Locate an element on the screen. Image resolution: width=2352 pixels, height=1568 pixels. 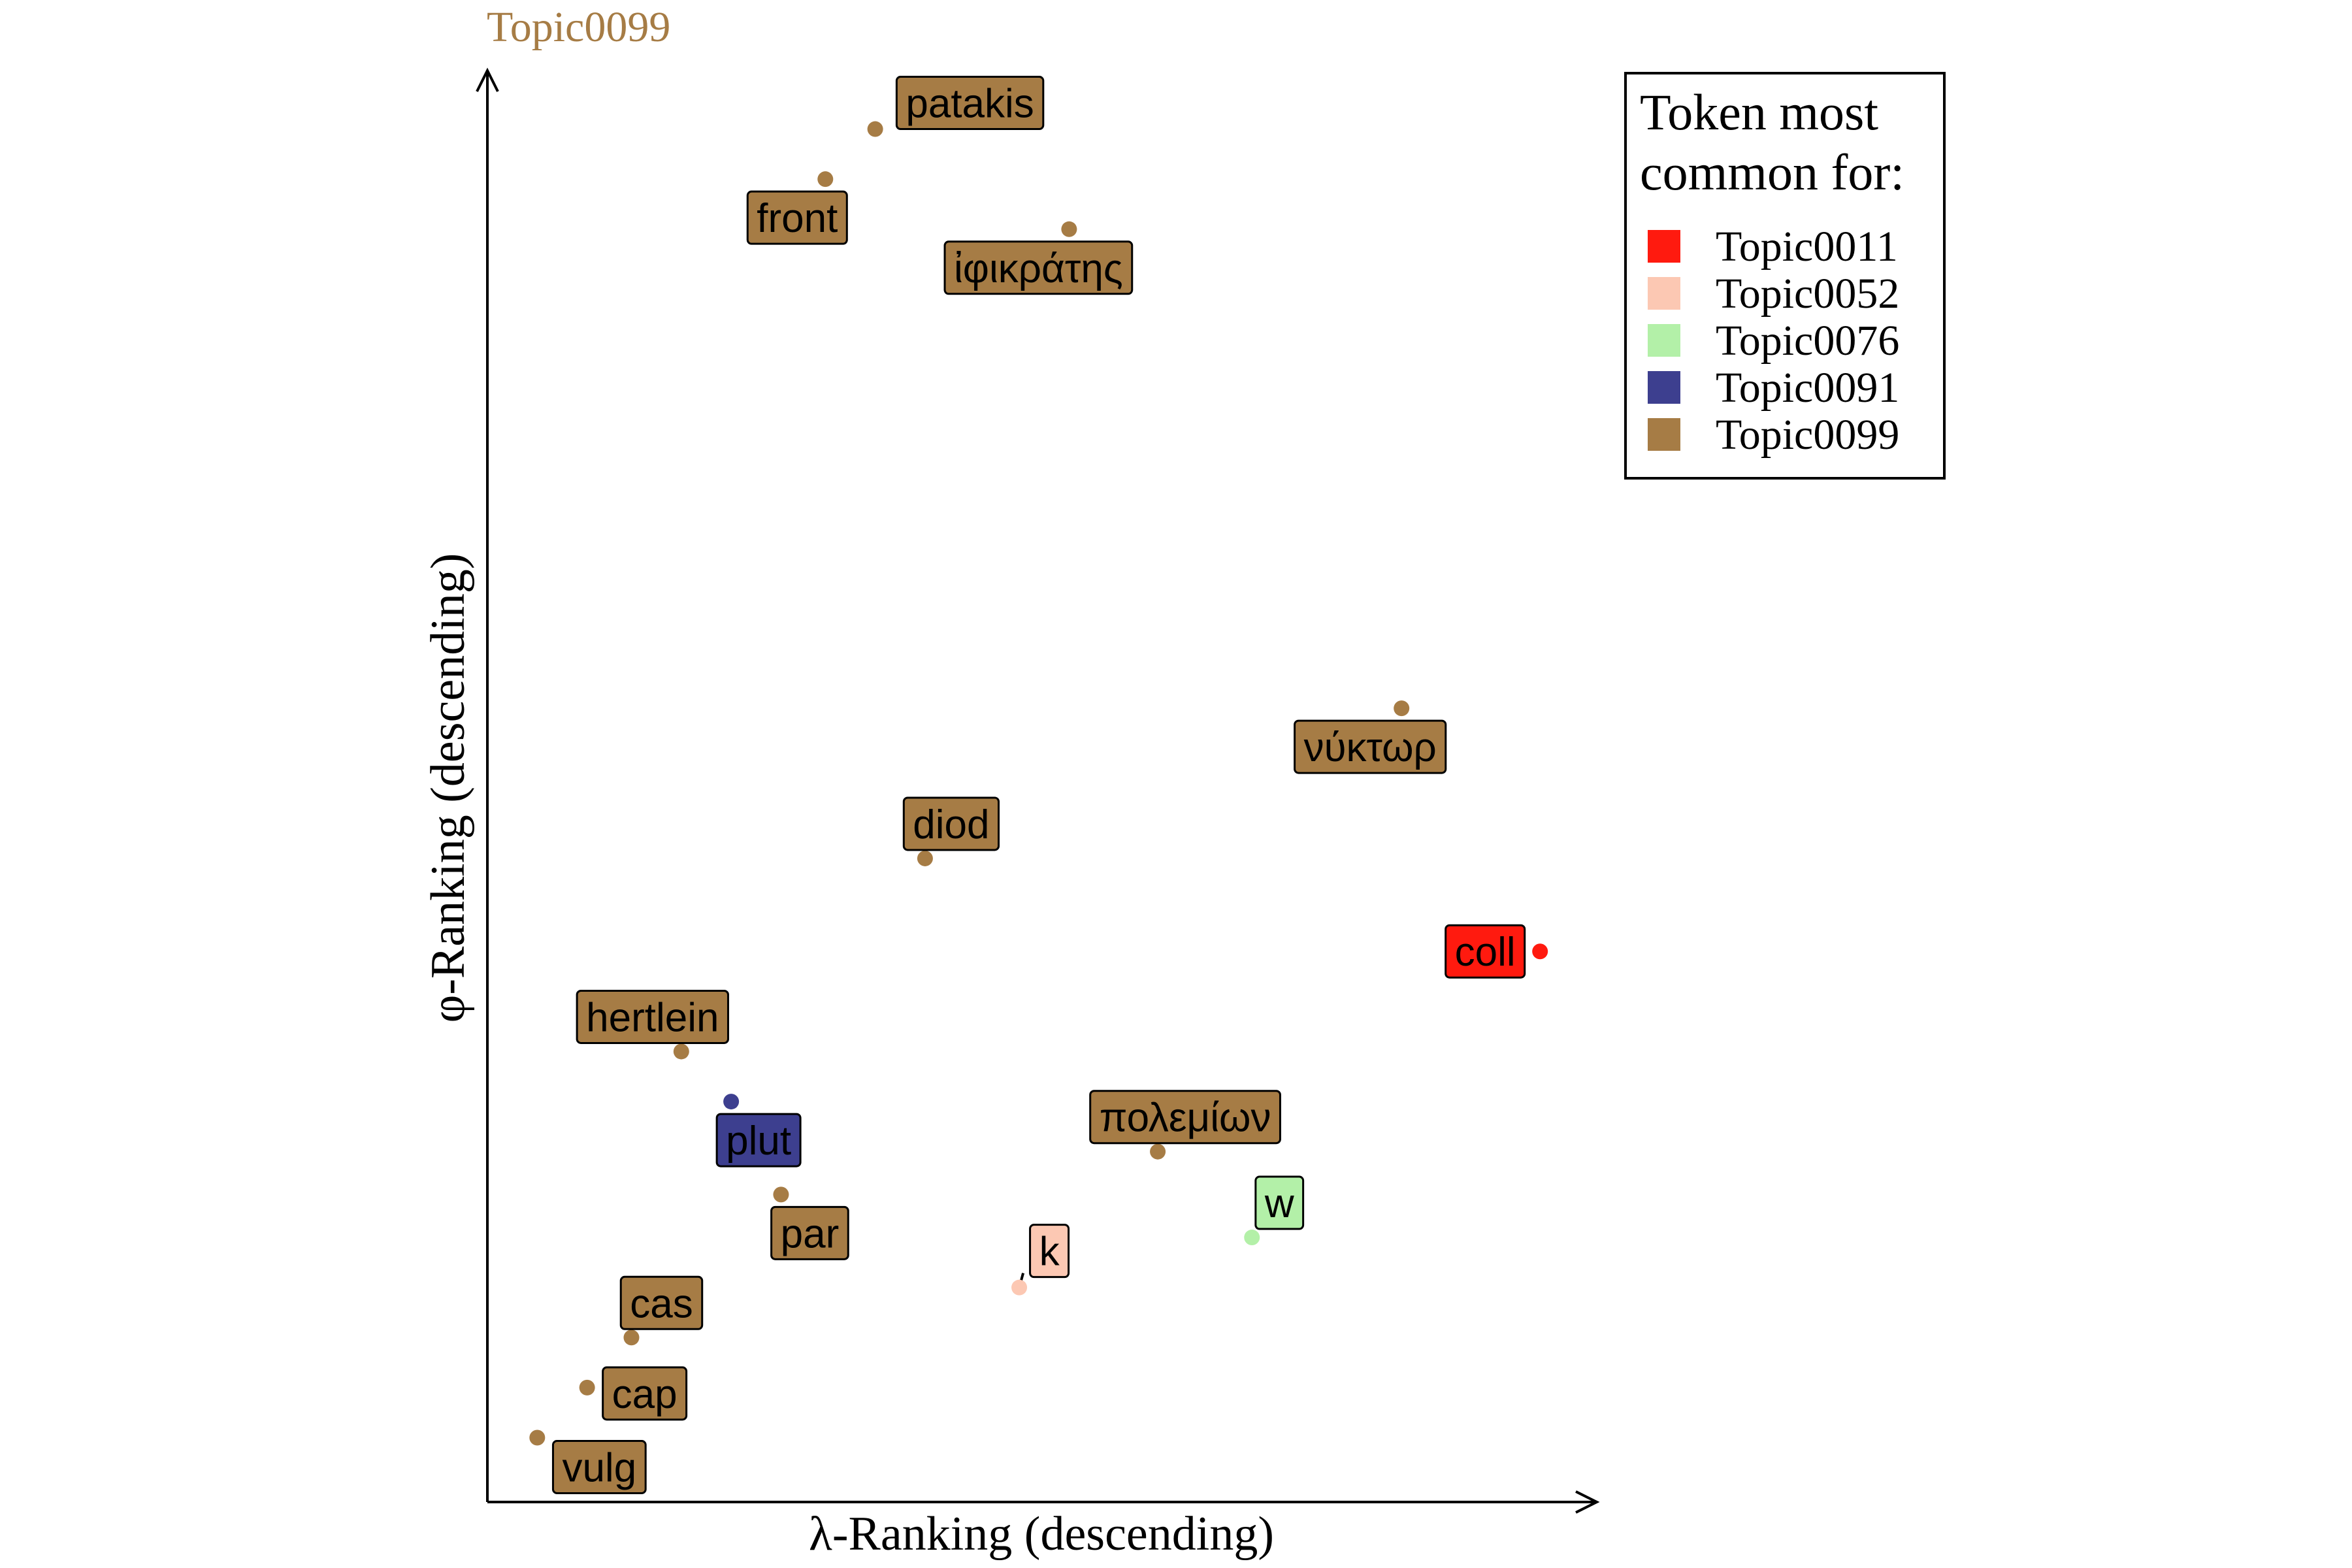
point-1-marker is located at coordinates (825, 179).